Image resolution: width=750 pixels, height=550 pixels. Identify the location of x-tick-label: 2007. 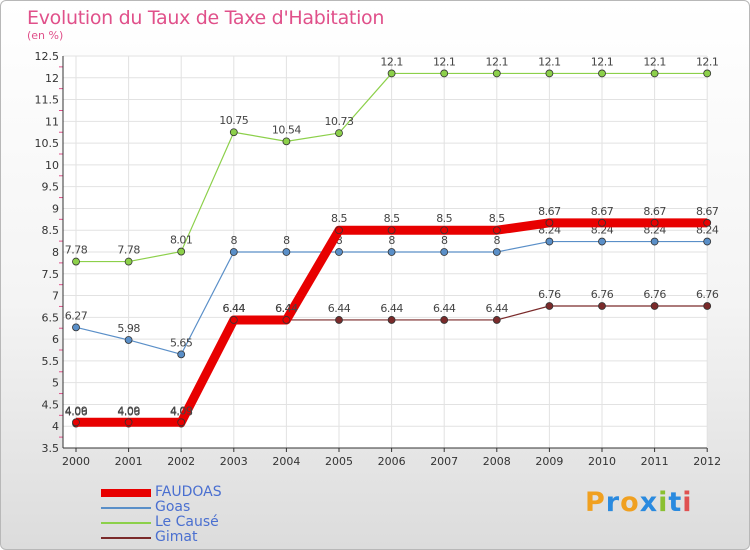
(444, 461).